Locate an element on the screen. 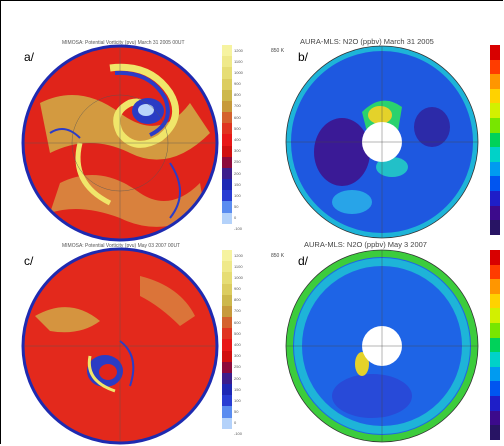  pv-colorbar-a-tick-label: 1100 is located at coordinates (238, 61).